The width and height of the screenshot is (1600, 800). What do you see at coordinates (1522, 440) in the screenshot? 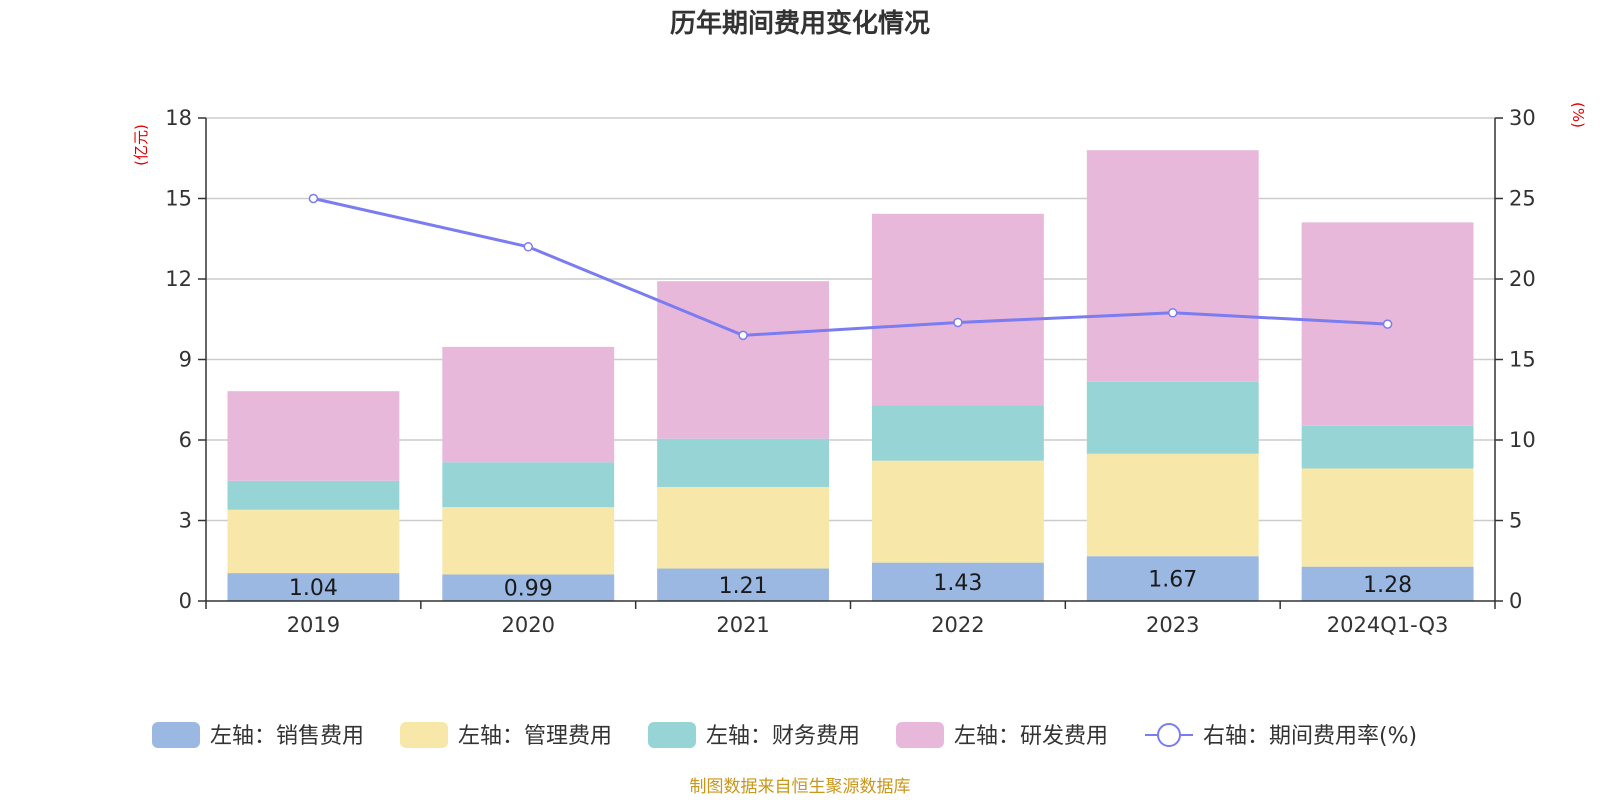
I see `right-tick-label: 10` at bounding box center [1522, 440].